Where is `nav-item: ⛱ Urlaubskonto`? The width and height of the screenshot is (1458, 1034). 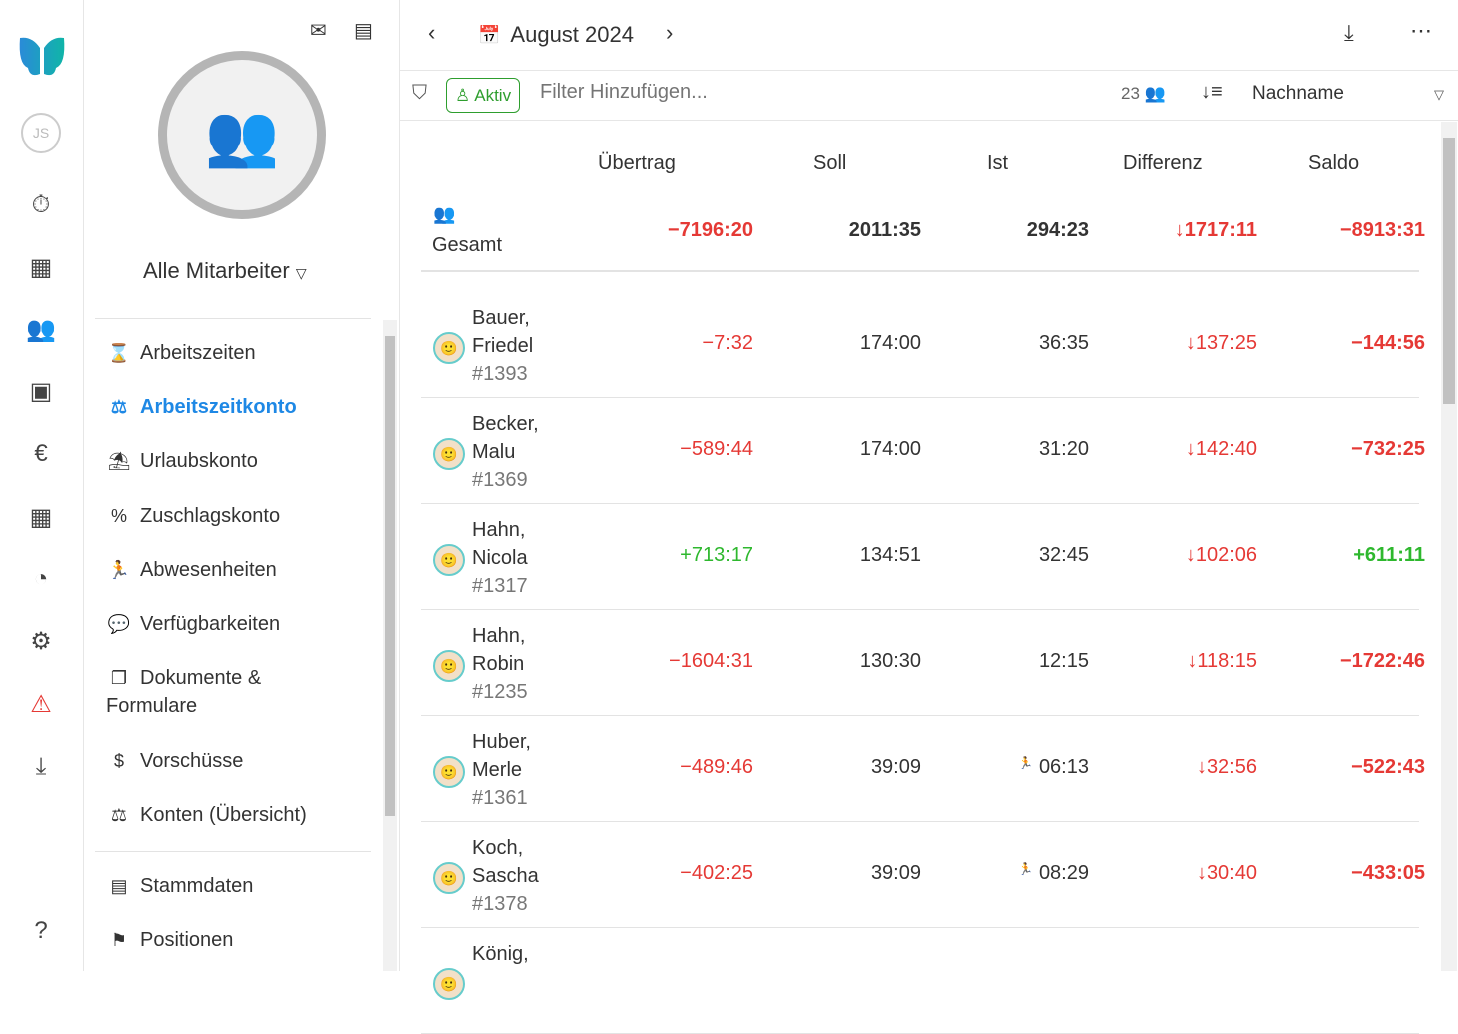
nav-item: ⛱ Urlaubskonto is located at coordinates (182, 461).